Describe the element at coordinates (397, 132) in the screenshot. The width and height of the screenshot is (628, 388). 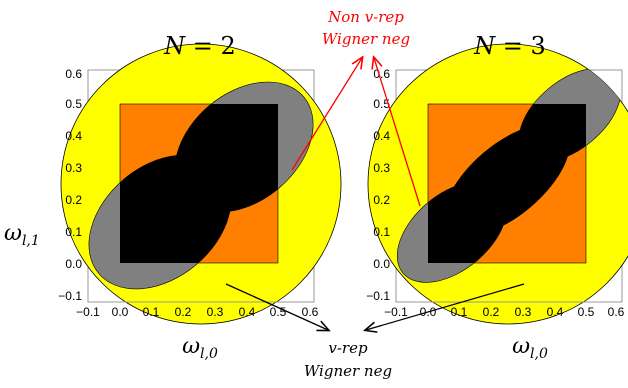
I see `red-arrow-right` at that location.